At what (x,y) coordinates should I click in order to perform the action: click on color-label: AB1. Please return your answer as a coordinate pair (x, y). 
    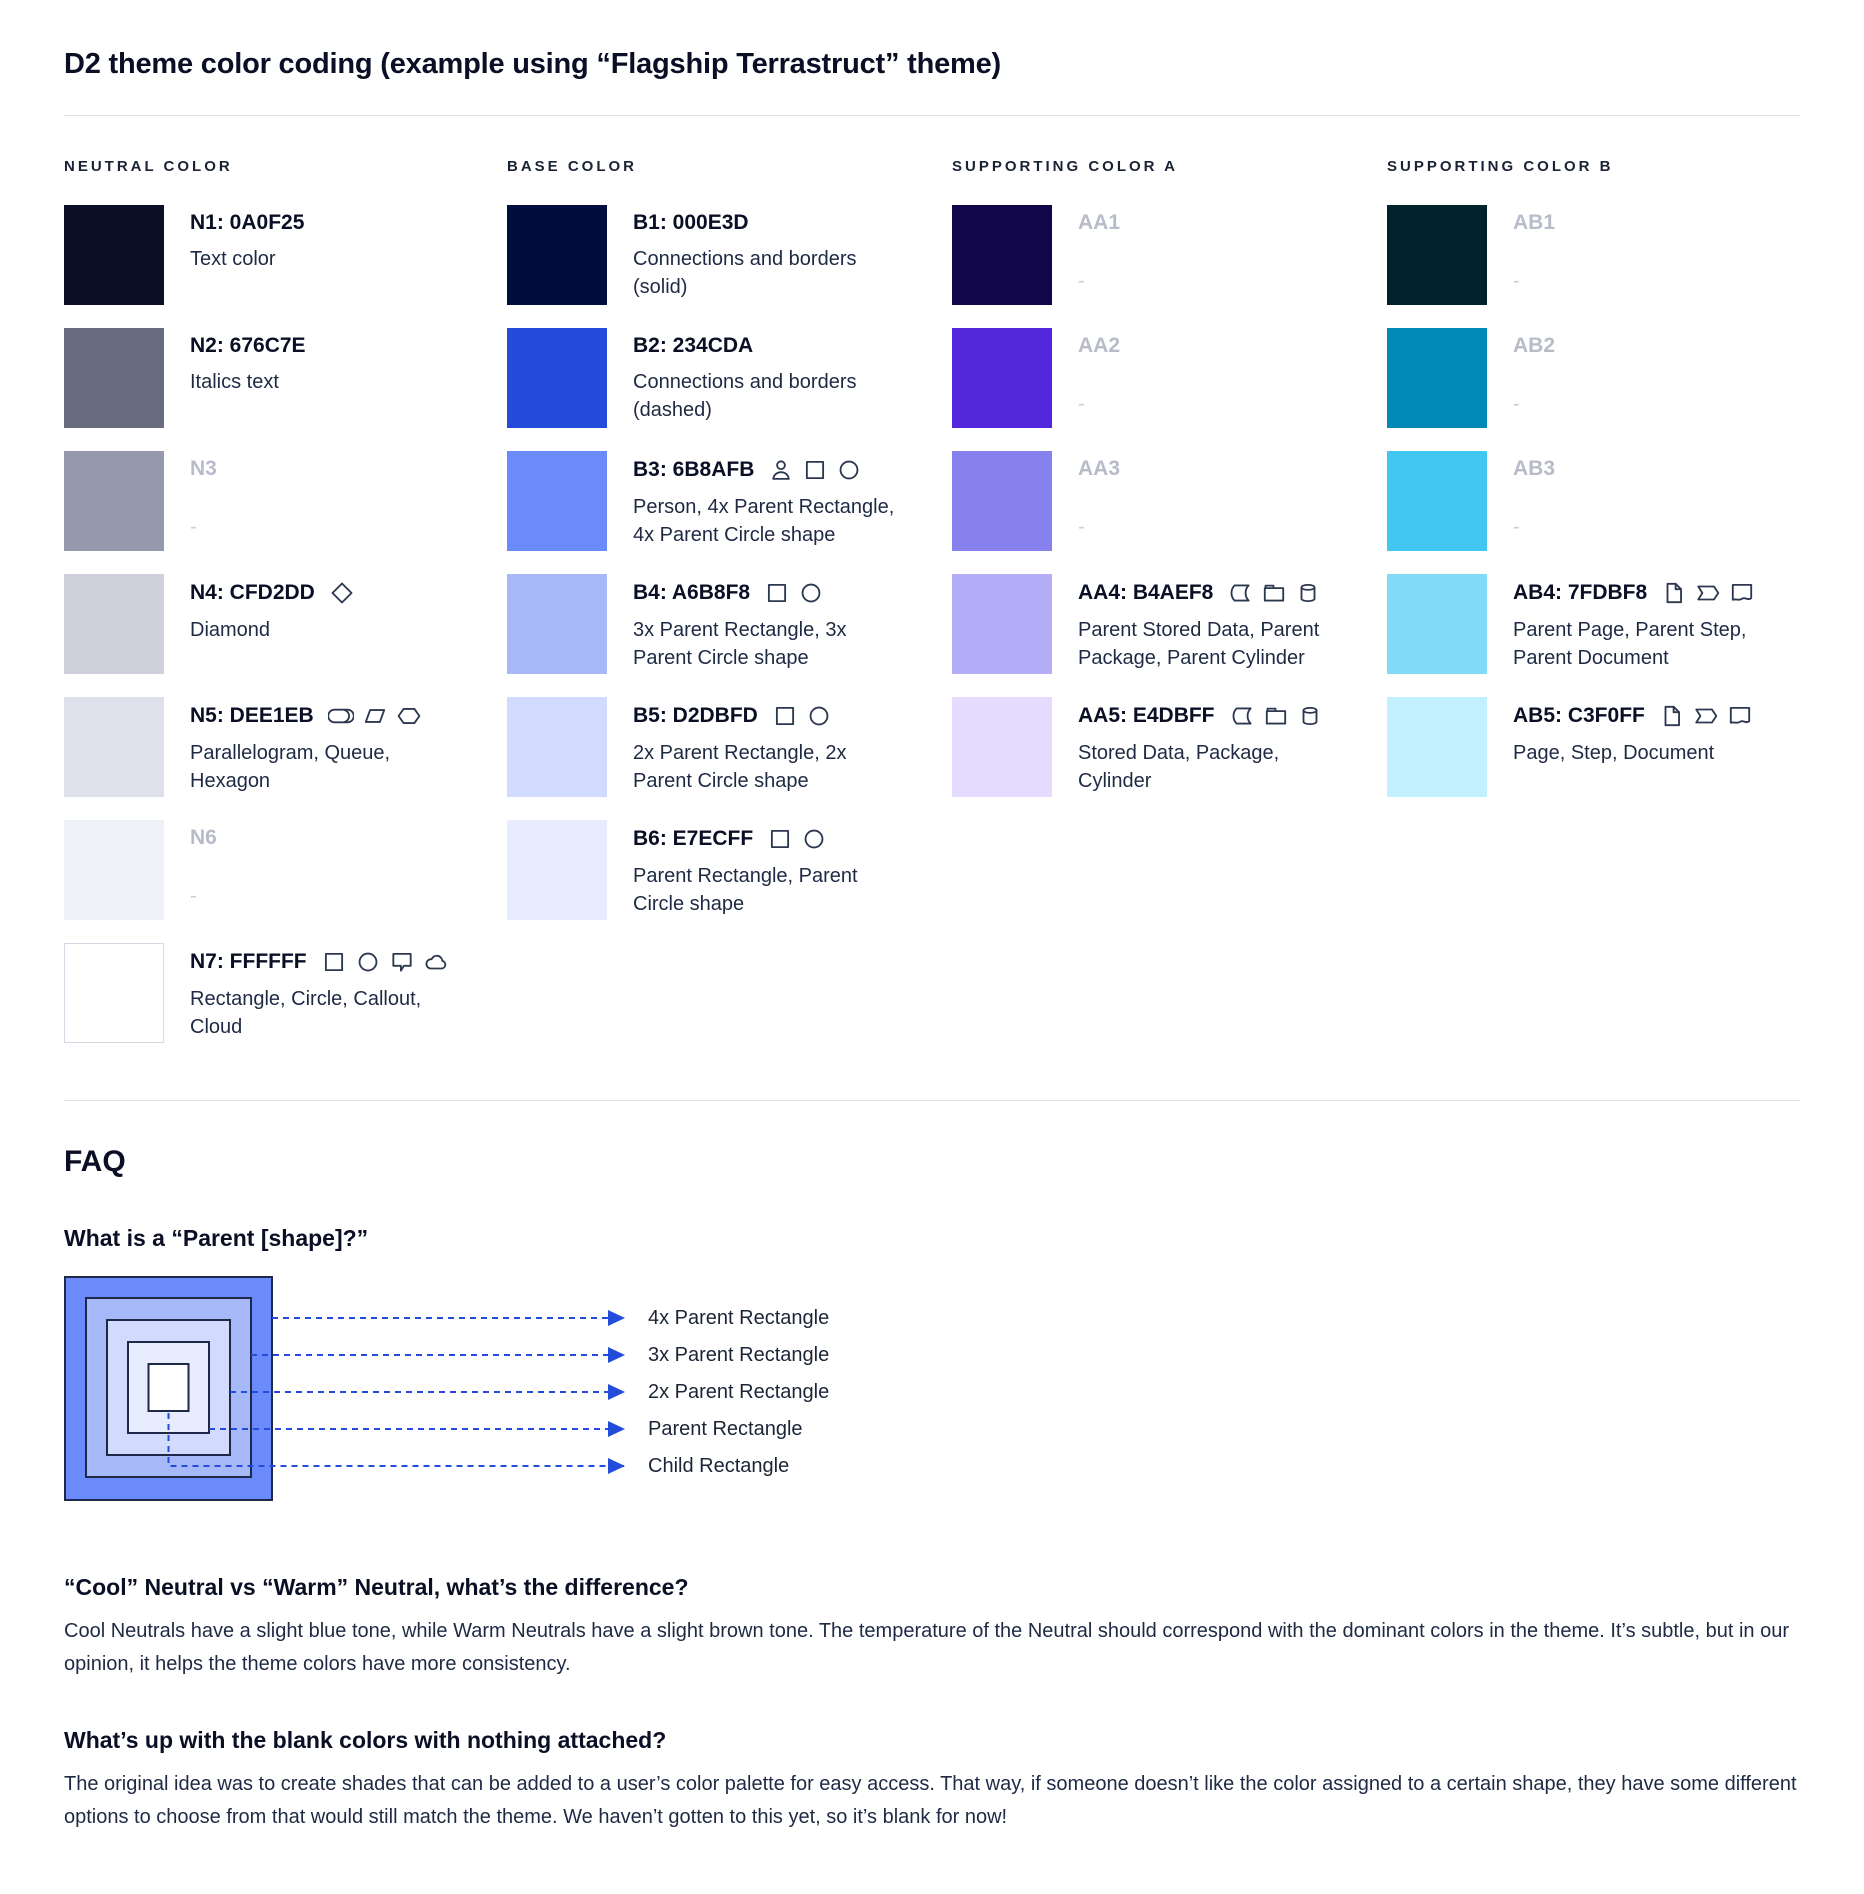
    Looking at the image, I should click on (1534, 222).